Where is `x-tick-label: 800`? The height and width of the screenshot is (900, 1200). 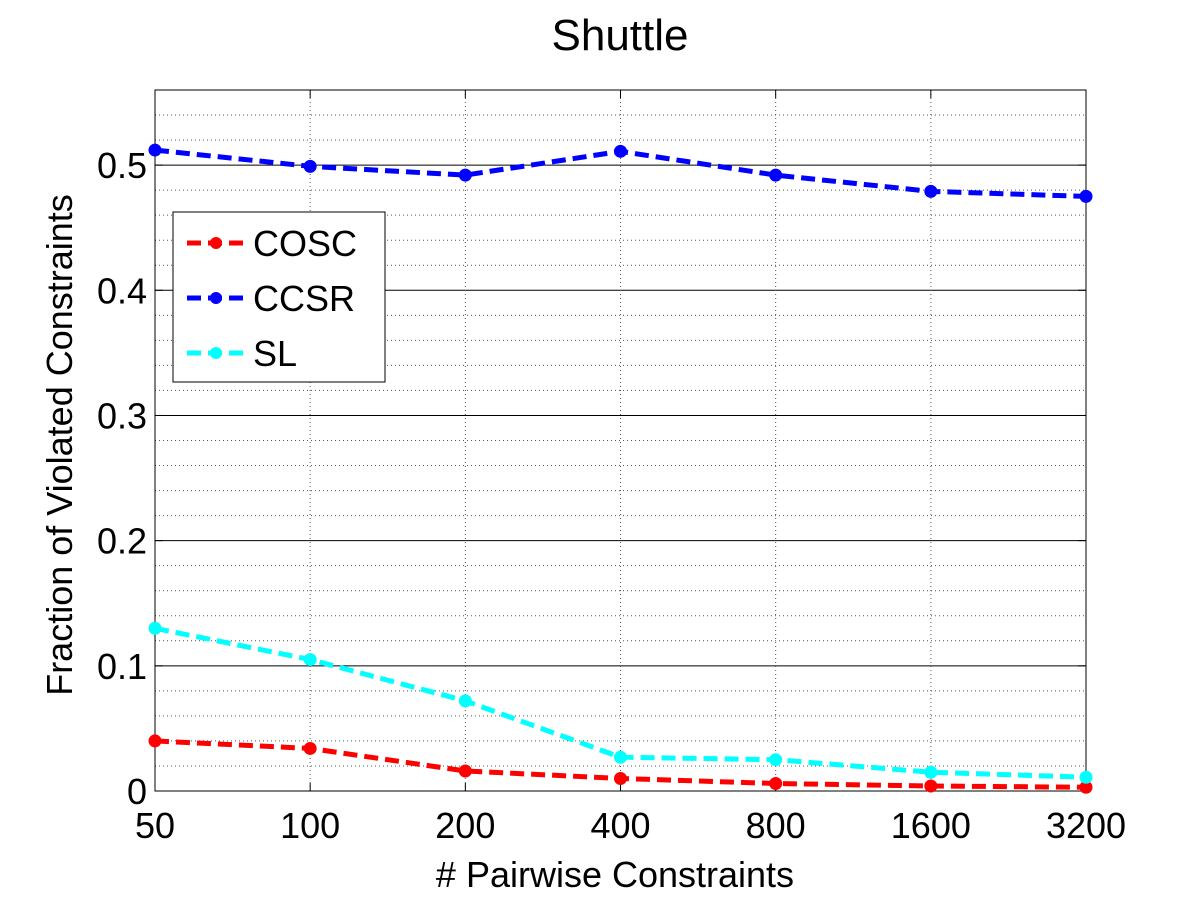
x-tick-label: 800 is located at coordinates (776, 825).